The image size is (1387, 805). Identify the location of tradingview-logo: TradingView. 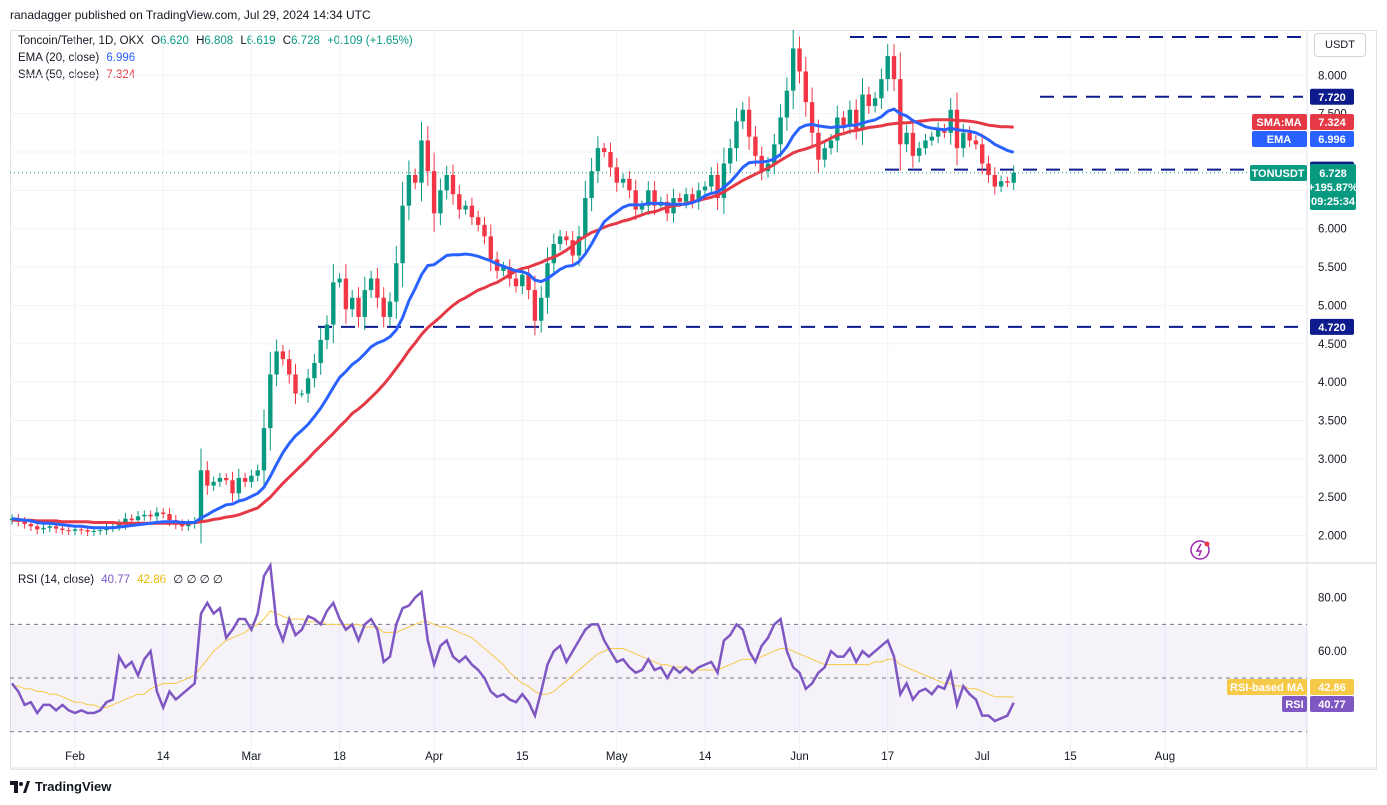
(60, 786).